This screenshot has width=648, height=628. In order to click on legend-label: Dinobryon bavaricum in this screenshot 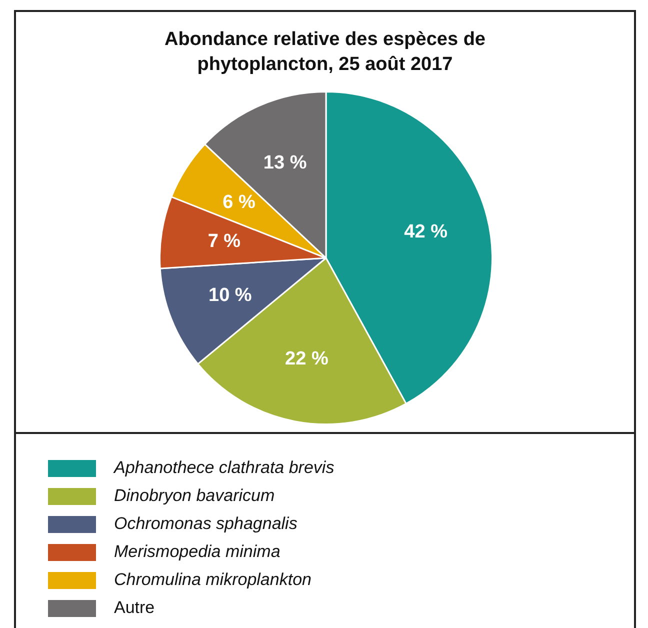, I will do `click(194, 496)`.